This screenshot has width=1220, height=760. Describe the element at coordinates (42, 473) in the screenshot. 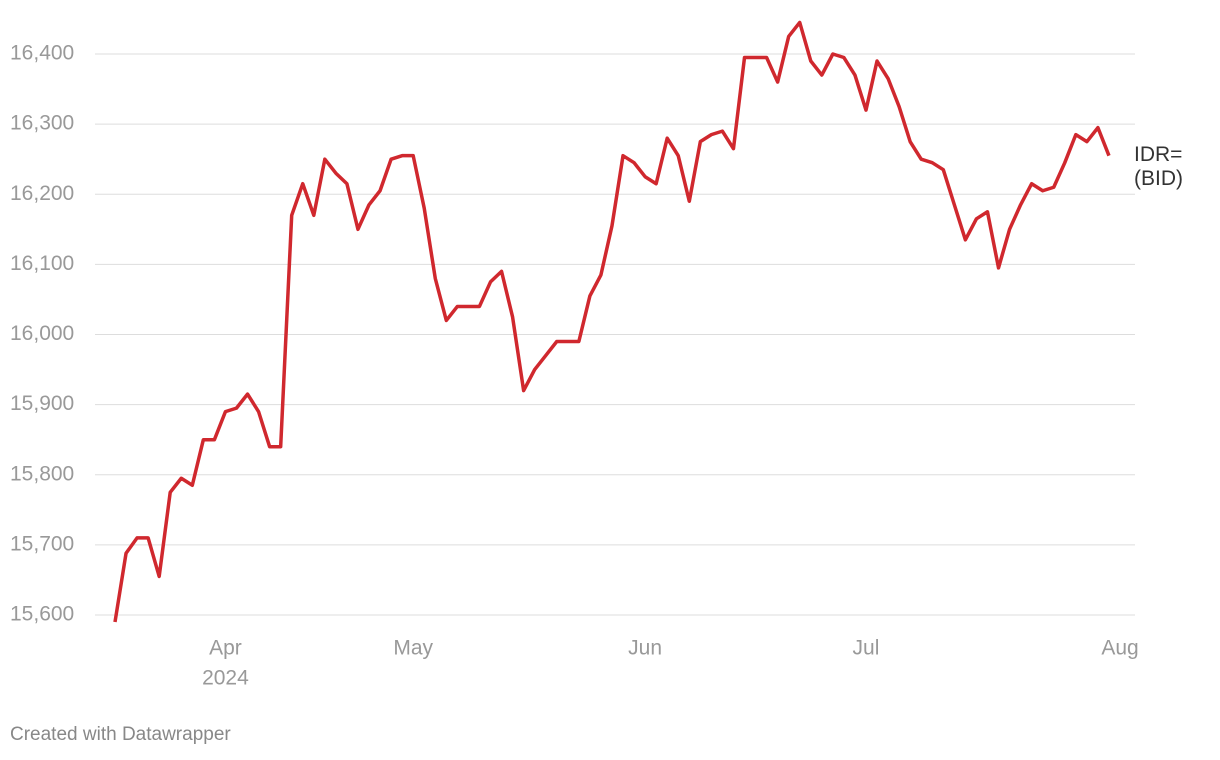

I see `y-tick-label: 15,800` at that location.